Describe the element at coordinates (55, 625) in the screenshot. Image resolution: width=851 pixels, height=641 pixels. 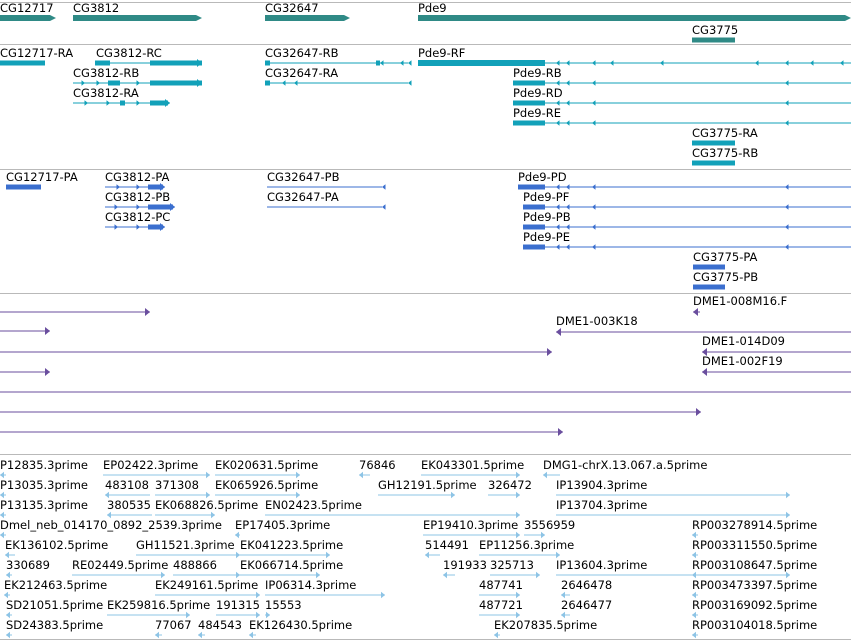
I see `est-label: SD24383.5prime` at that location.